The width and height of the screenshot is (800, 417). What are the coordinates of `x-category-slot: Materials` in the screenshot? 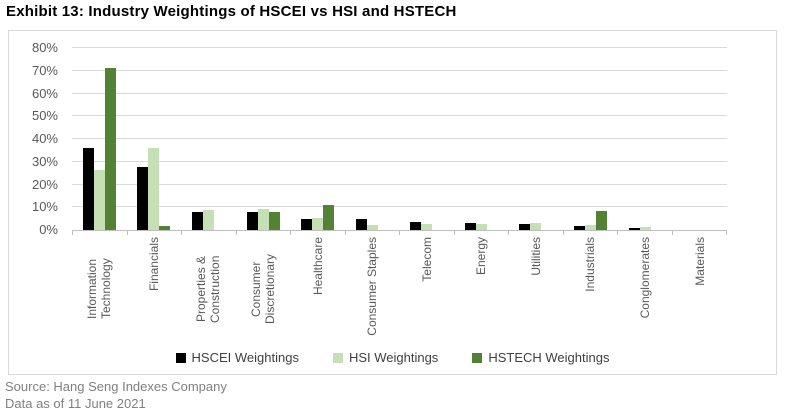 It's located at (699, 289).